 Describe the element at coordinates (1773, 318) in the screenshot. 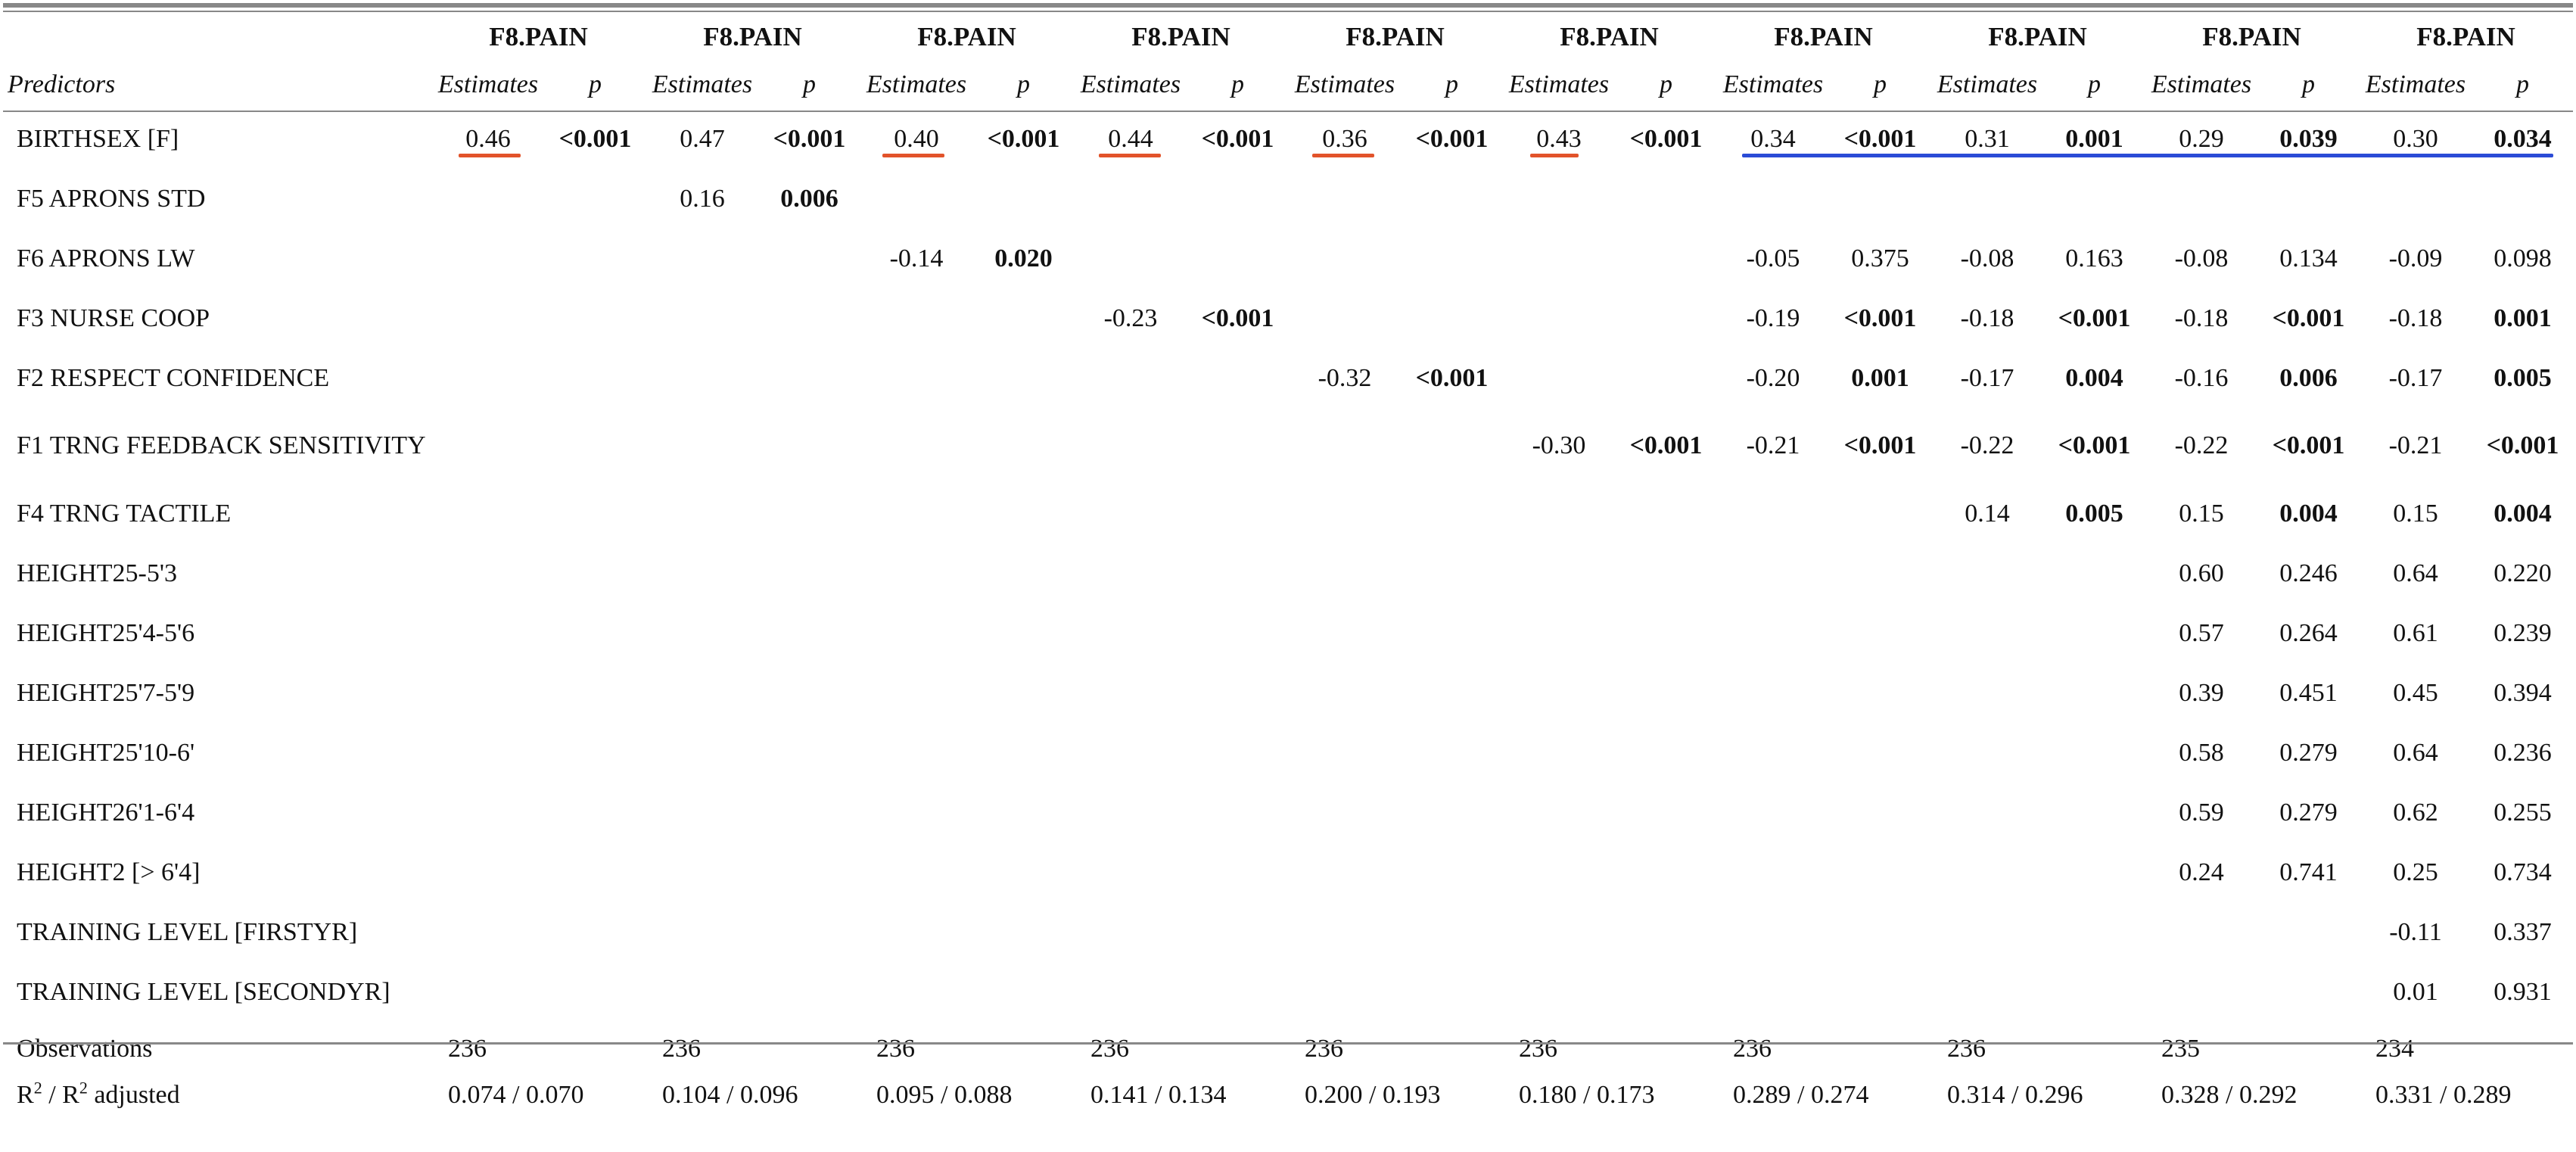

I see `estimate-cell: -0.19` at that location.